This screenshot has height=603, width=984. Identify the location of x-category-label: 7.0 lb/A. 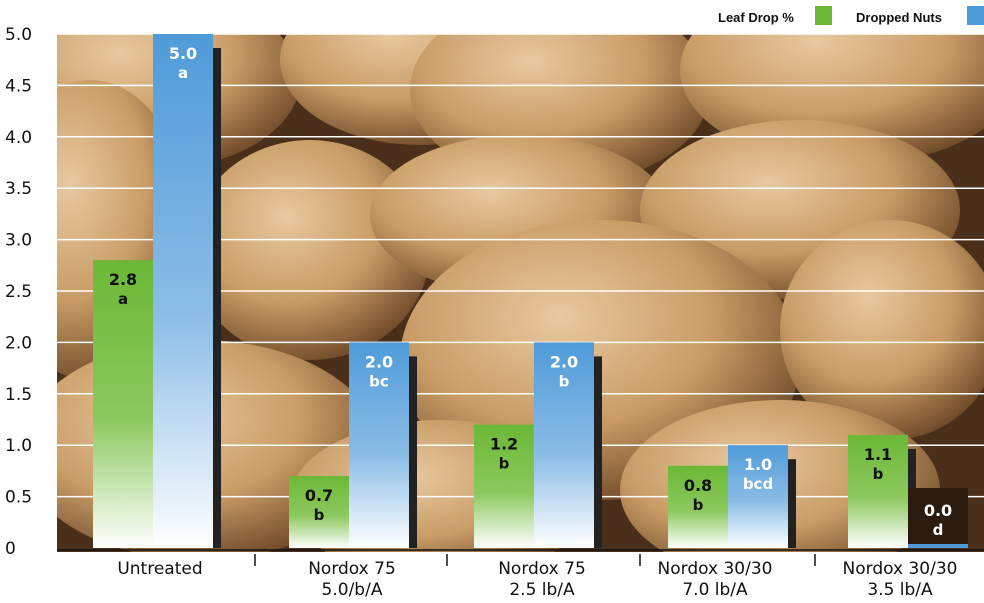
(715, 590).